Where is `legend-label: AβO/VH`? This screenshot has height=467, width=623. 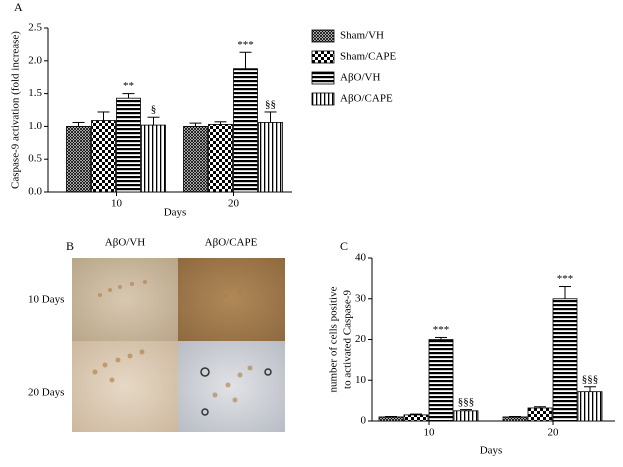
legend-label: AβO/VH is located at coordinates (360, 78).